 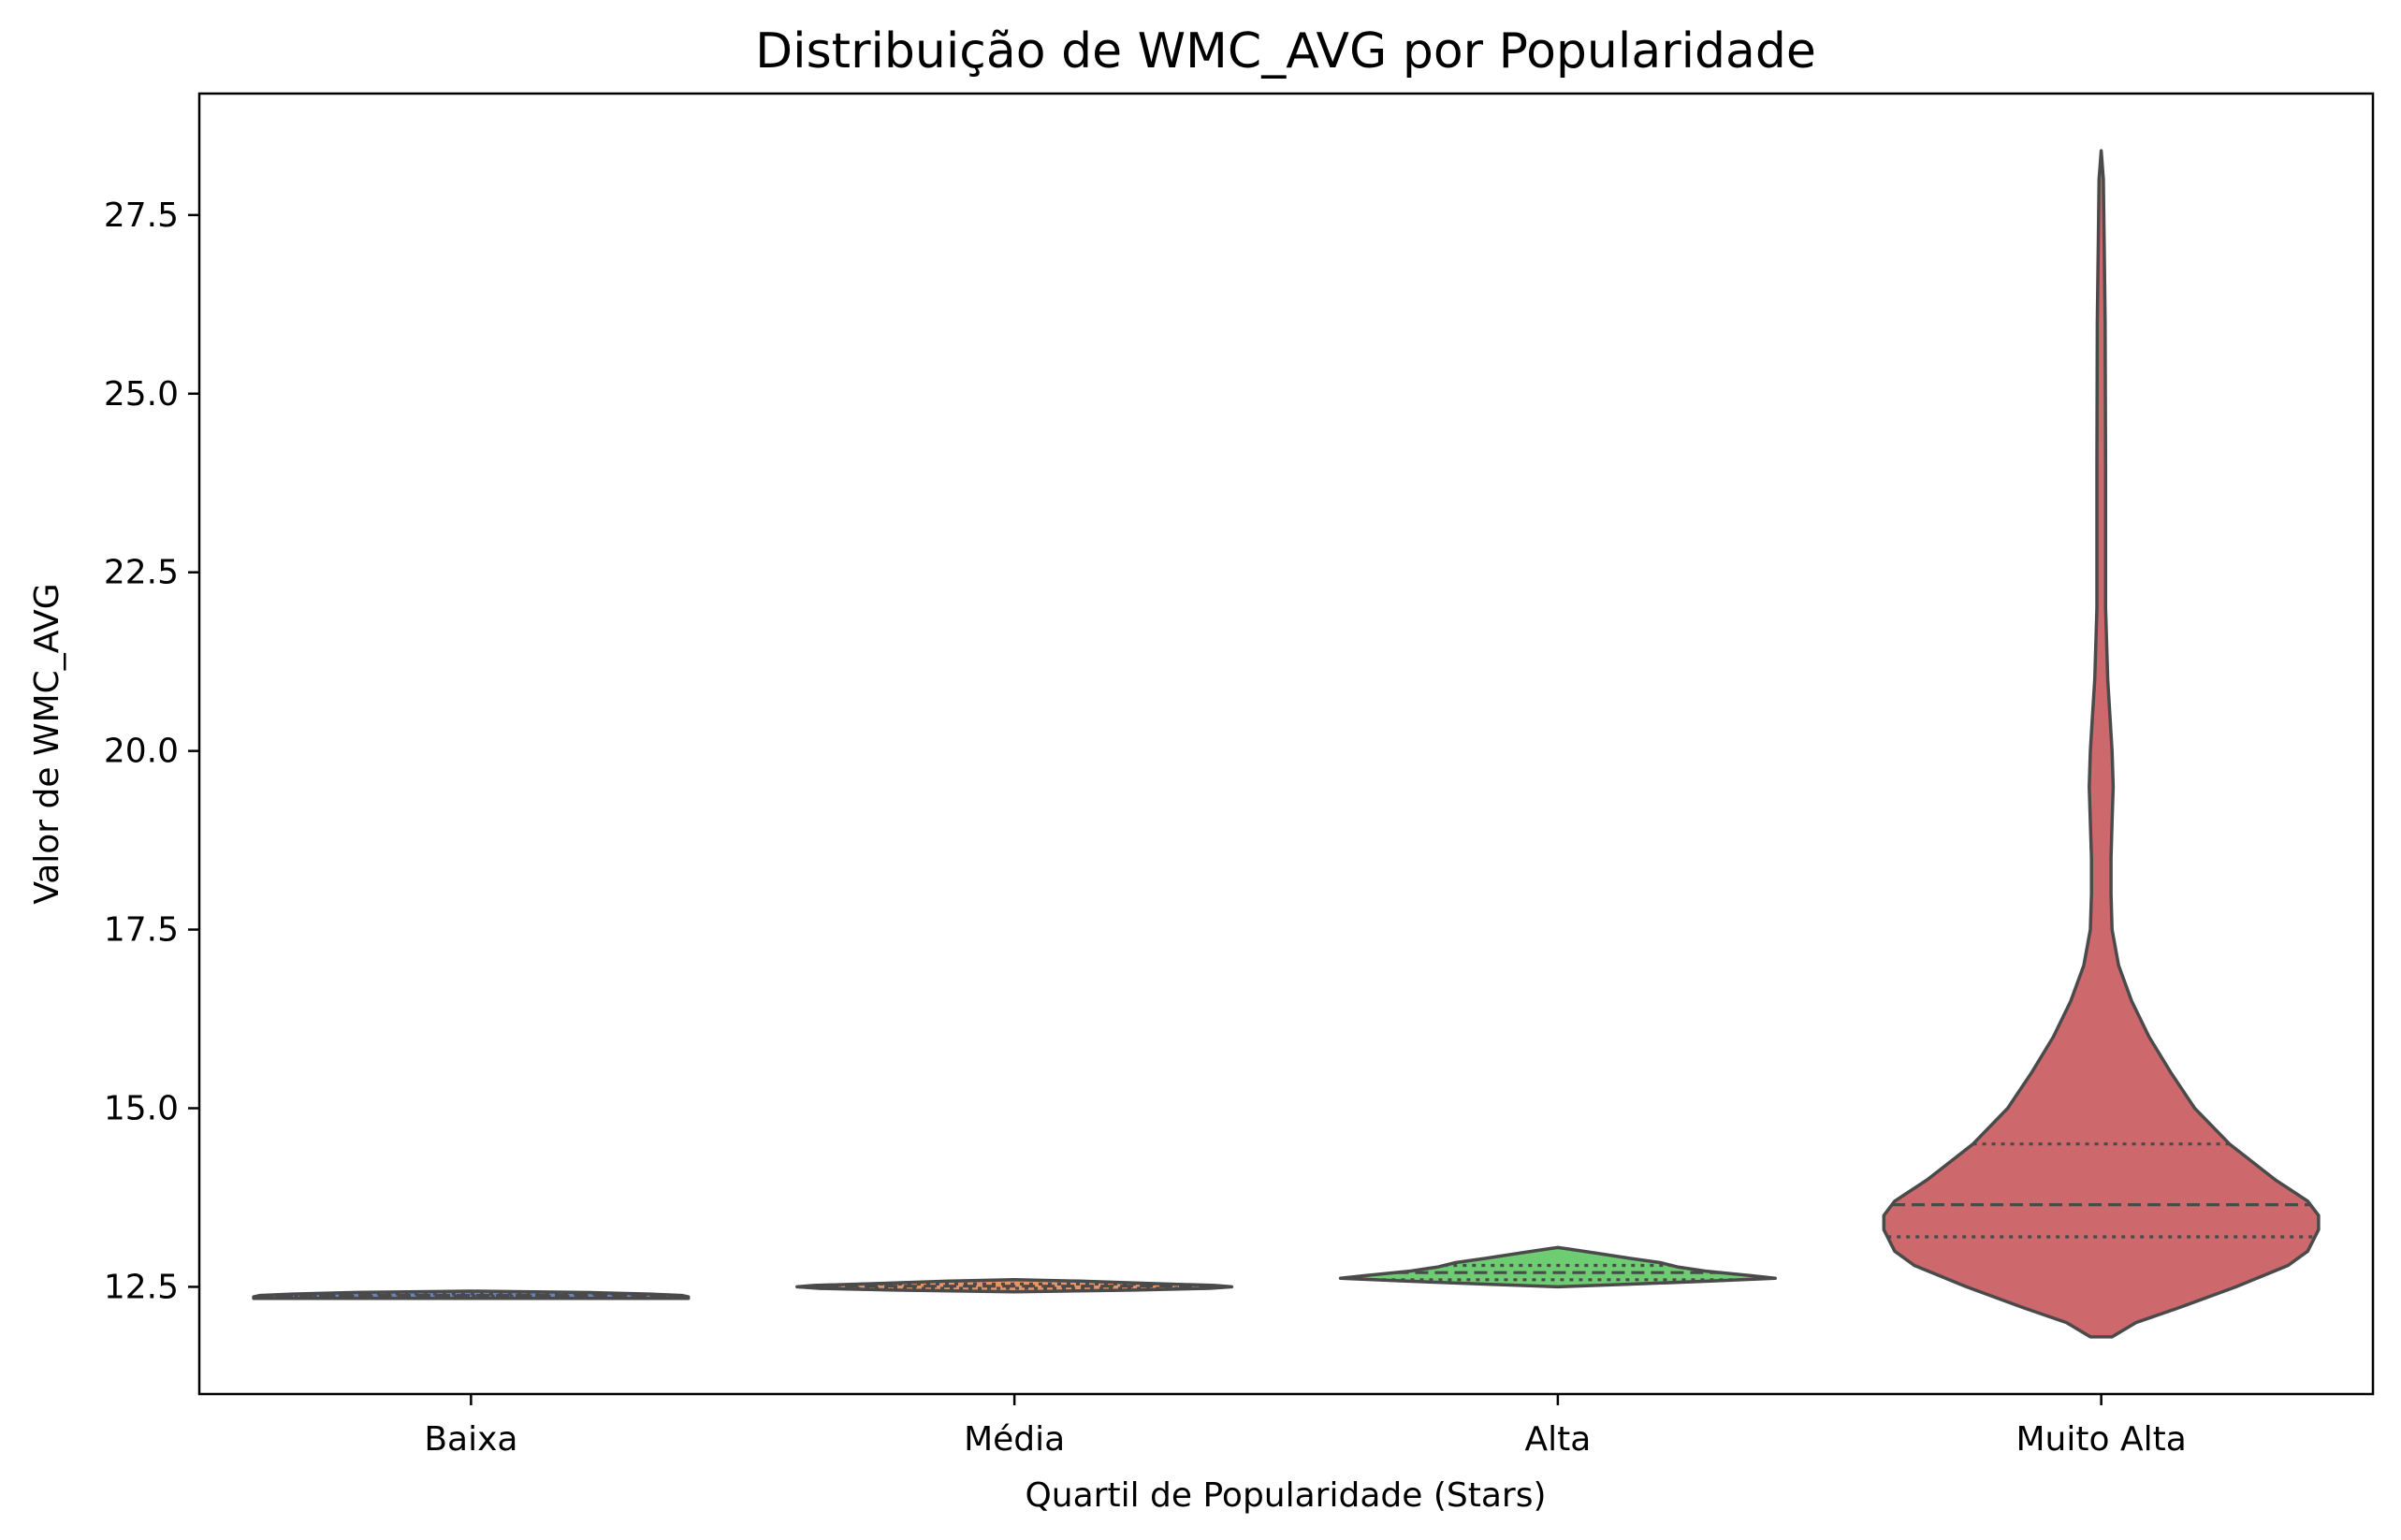 I want to click on y-tick-label: 17.5, so click(x=141, y=931).